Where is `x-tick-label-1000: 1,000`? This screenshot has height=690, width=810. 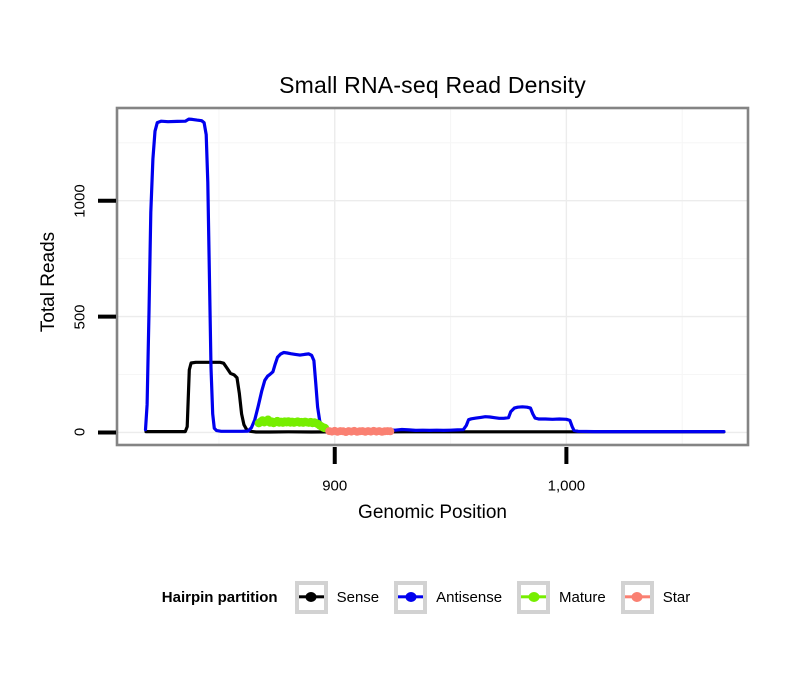 x-tick-label-1000: 1,000 is located at coordinates (566, 486).